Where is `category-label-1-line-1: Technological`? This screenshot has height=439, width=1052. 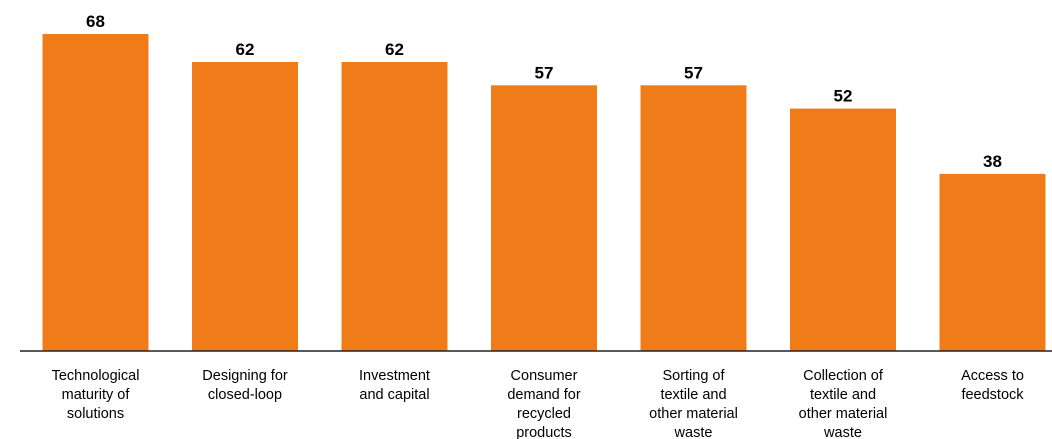
category-label-1-line-1: Technological is located at coordinates (96, 376).